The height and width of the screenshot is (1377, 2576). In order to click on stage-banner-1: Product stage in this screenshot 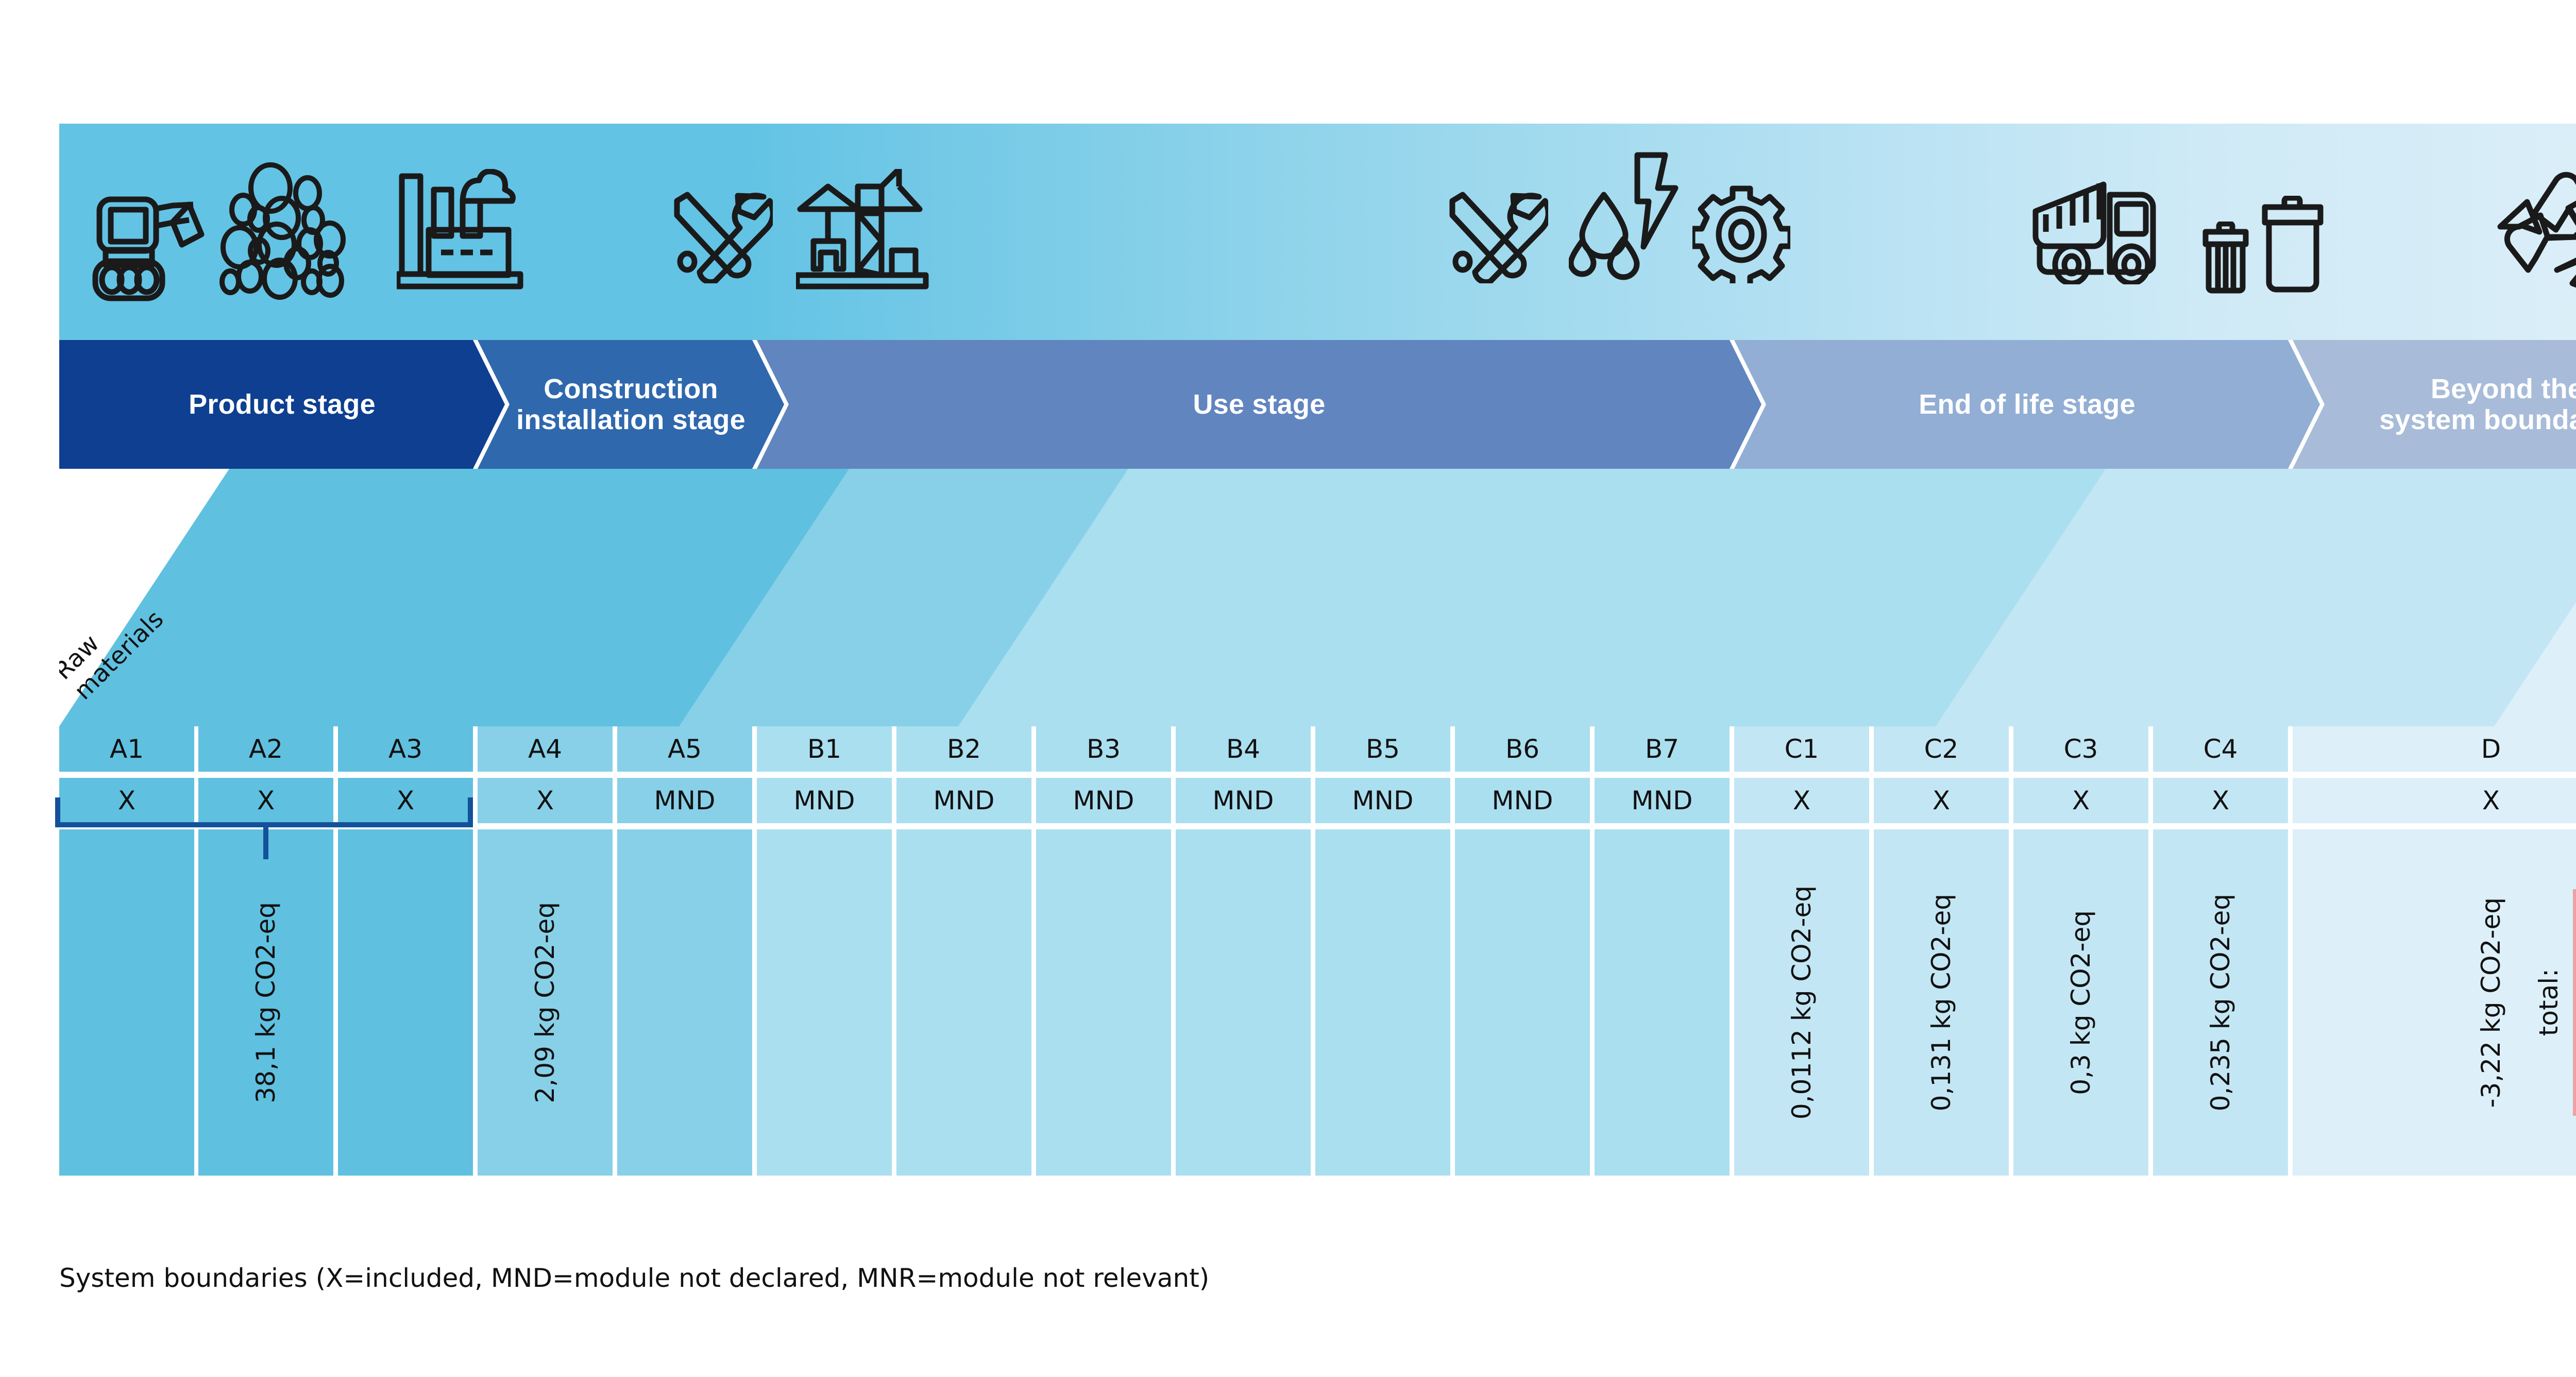, I will do `click(282, 404)`.